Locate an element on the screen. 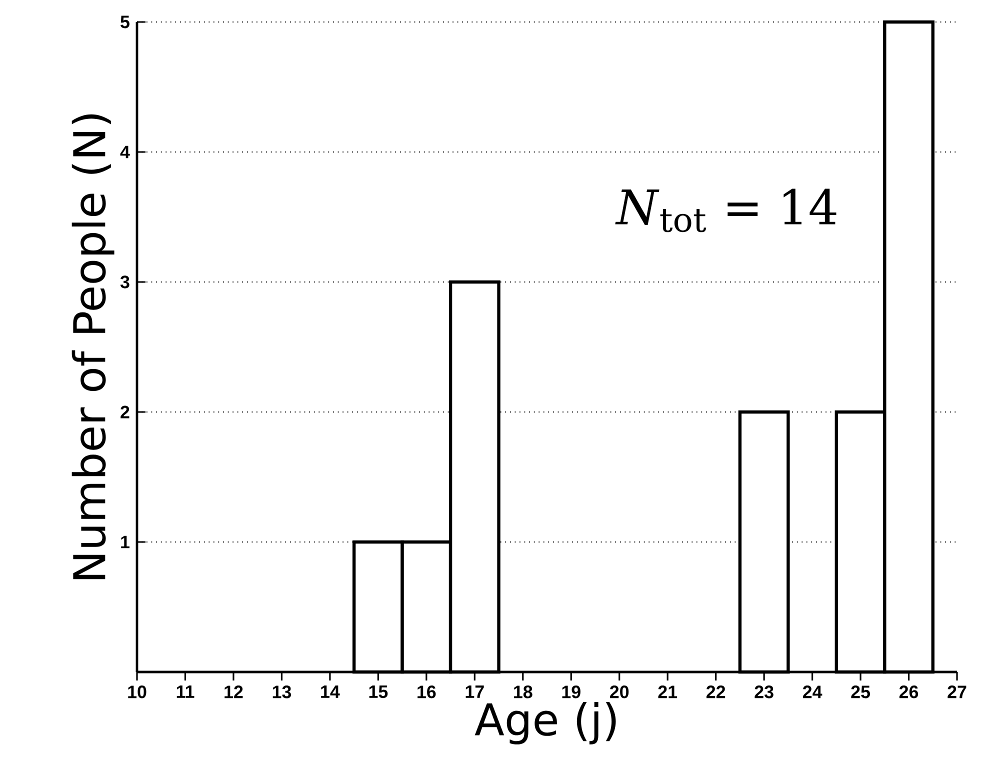  x-axis-title: Age (j) is located at coordinates (545, 723).